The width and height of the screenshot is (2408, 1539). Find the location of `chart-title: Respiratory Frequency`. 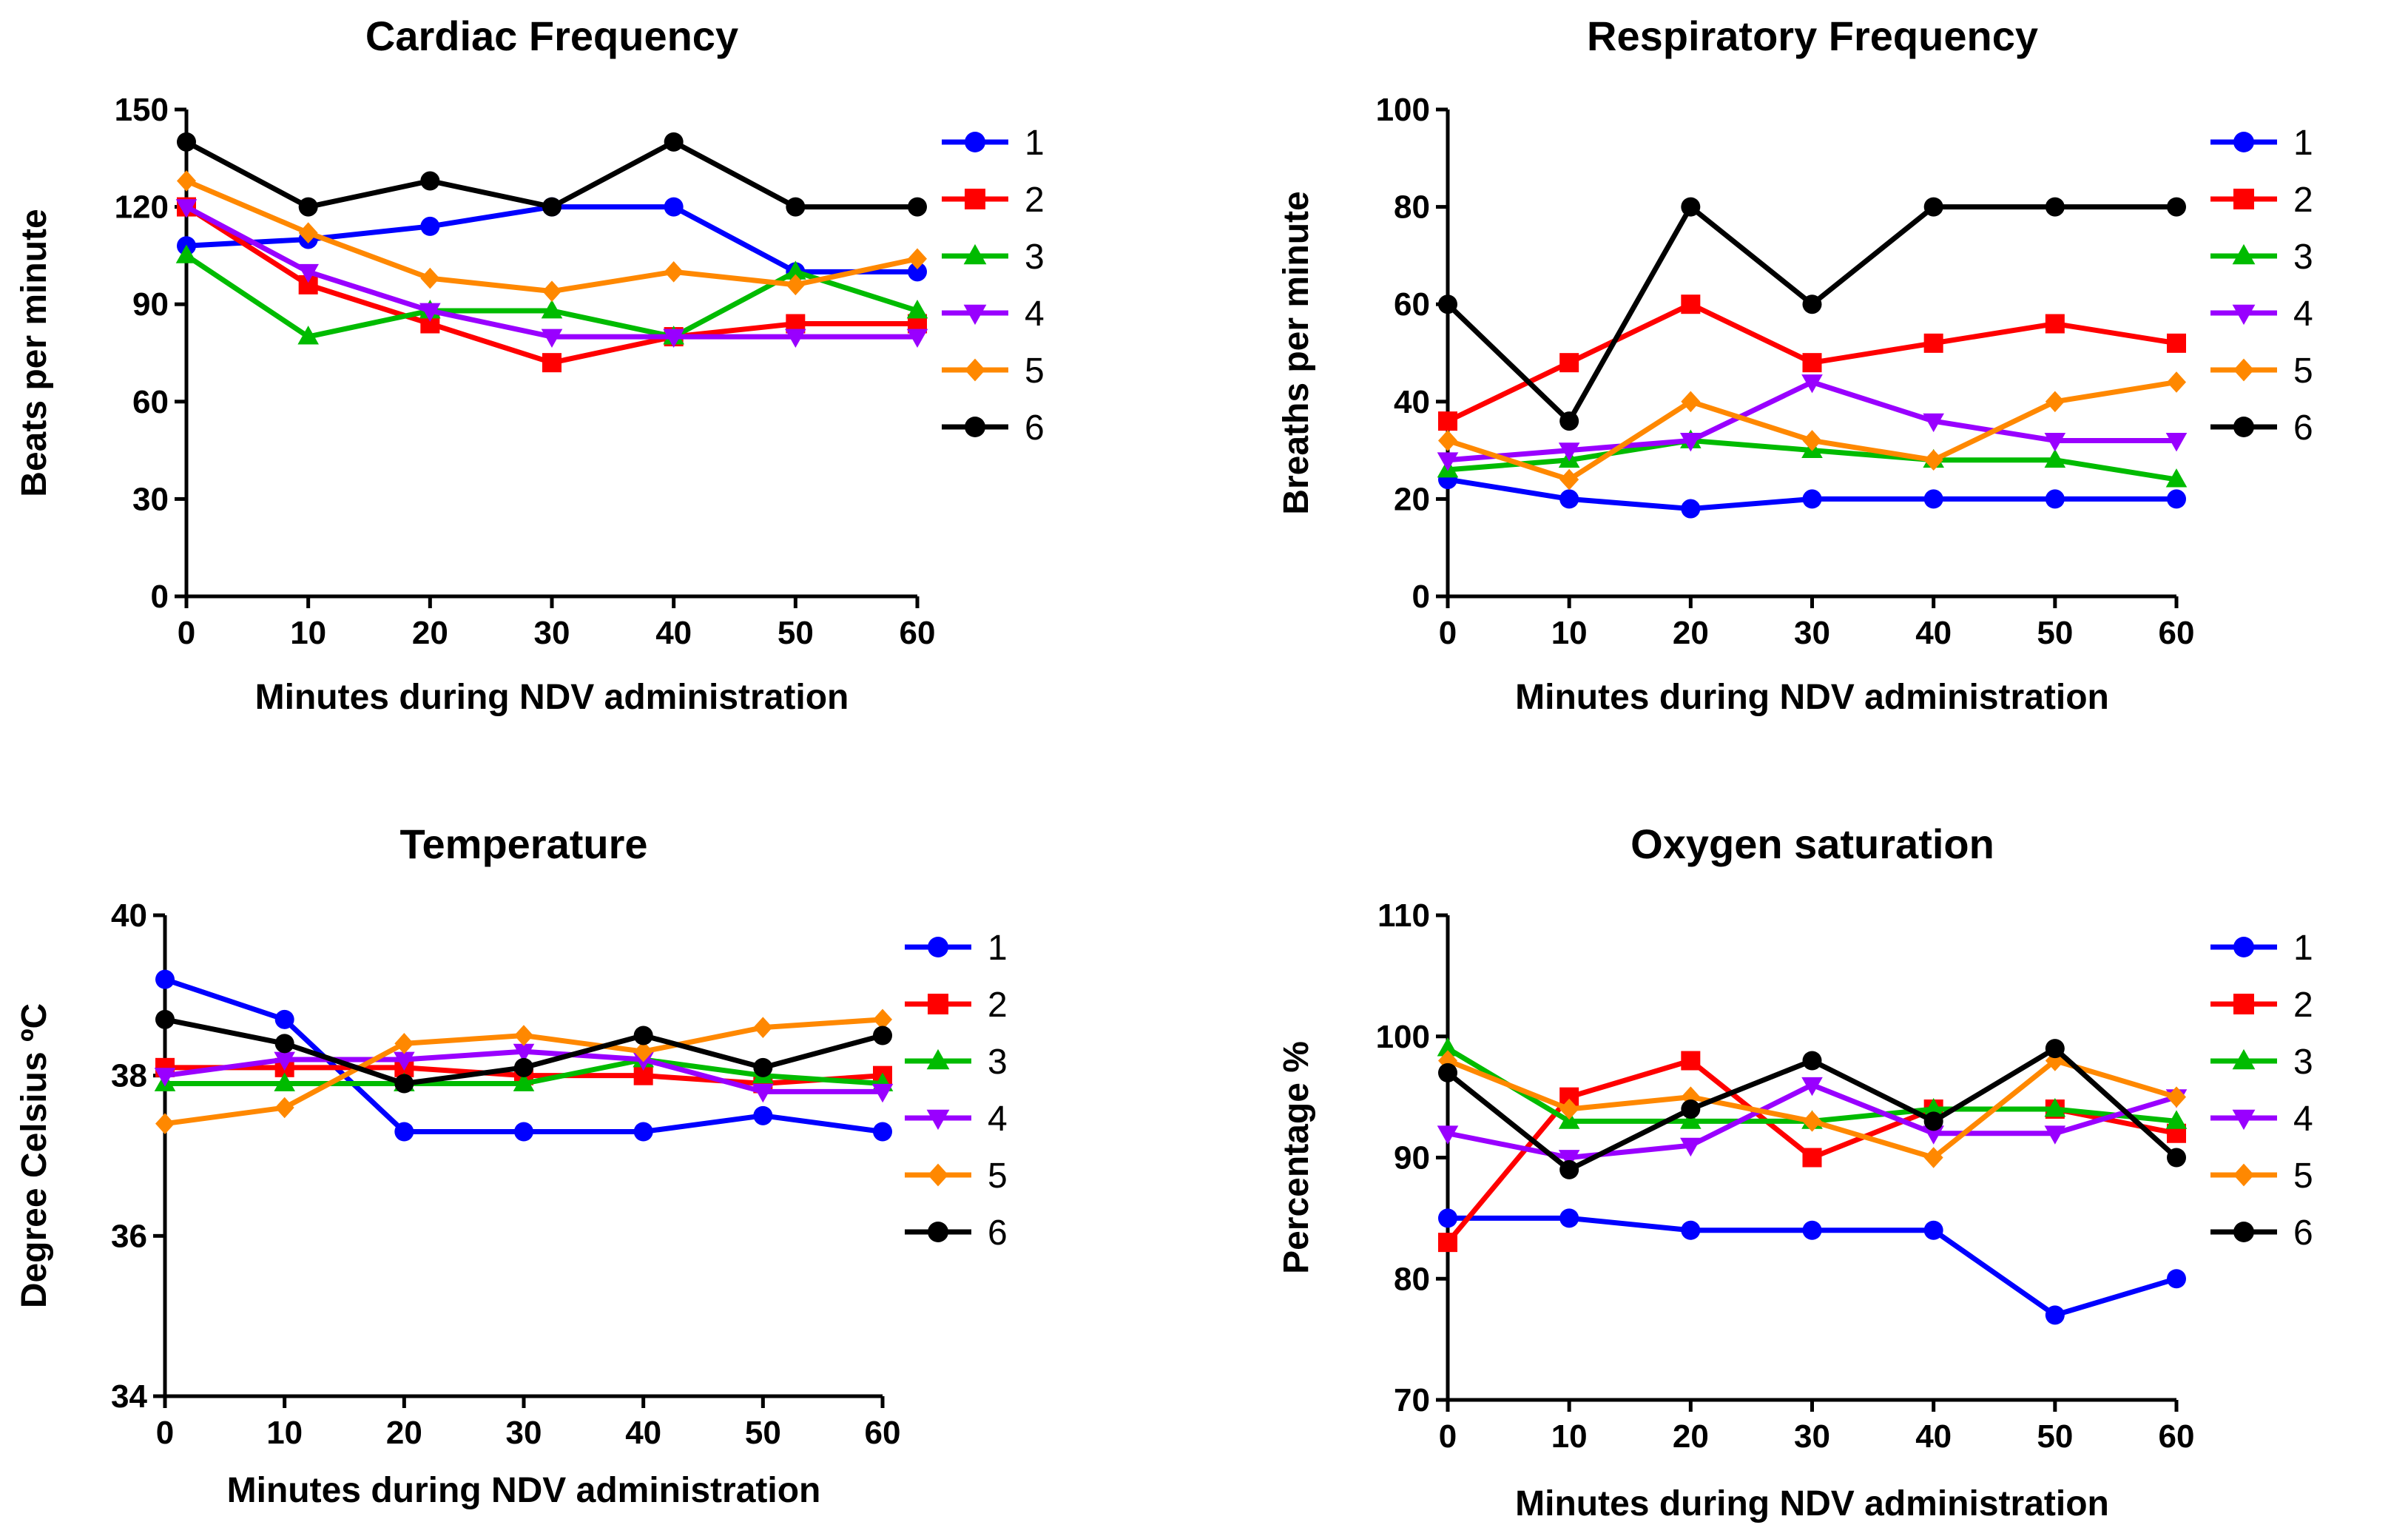

chart-title: Respiratory Frequency is located at coordinates (1812, 36).